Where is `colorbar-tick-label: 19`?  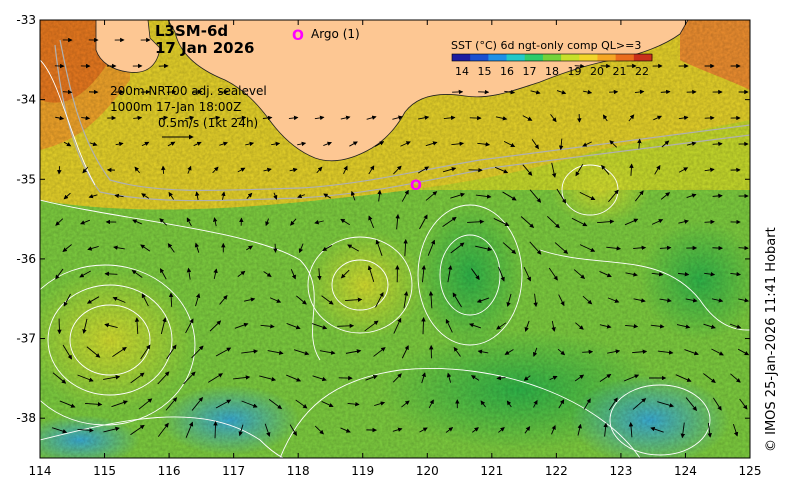
colorbar-tick-label: 19 is located at coordinates (575, 71).